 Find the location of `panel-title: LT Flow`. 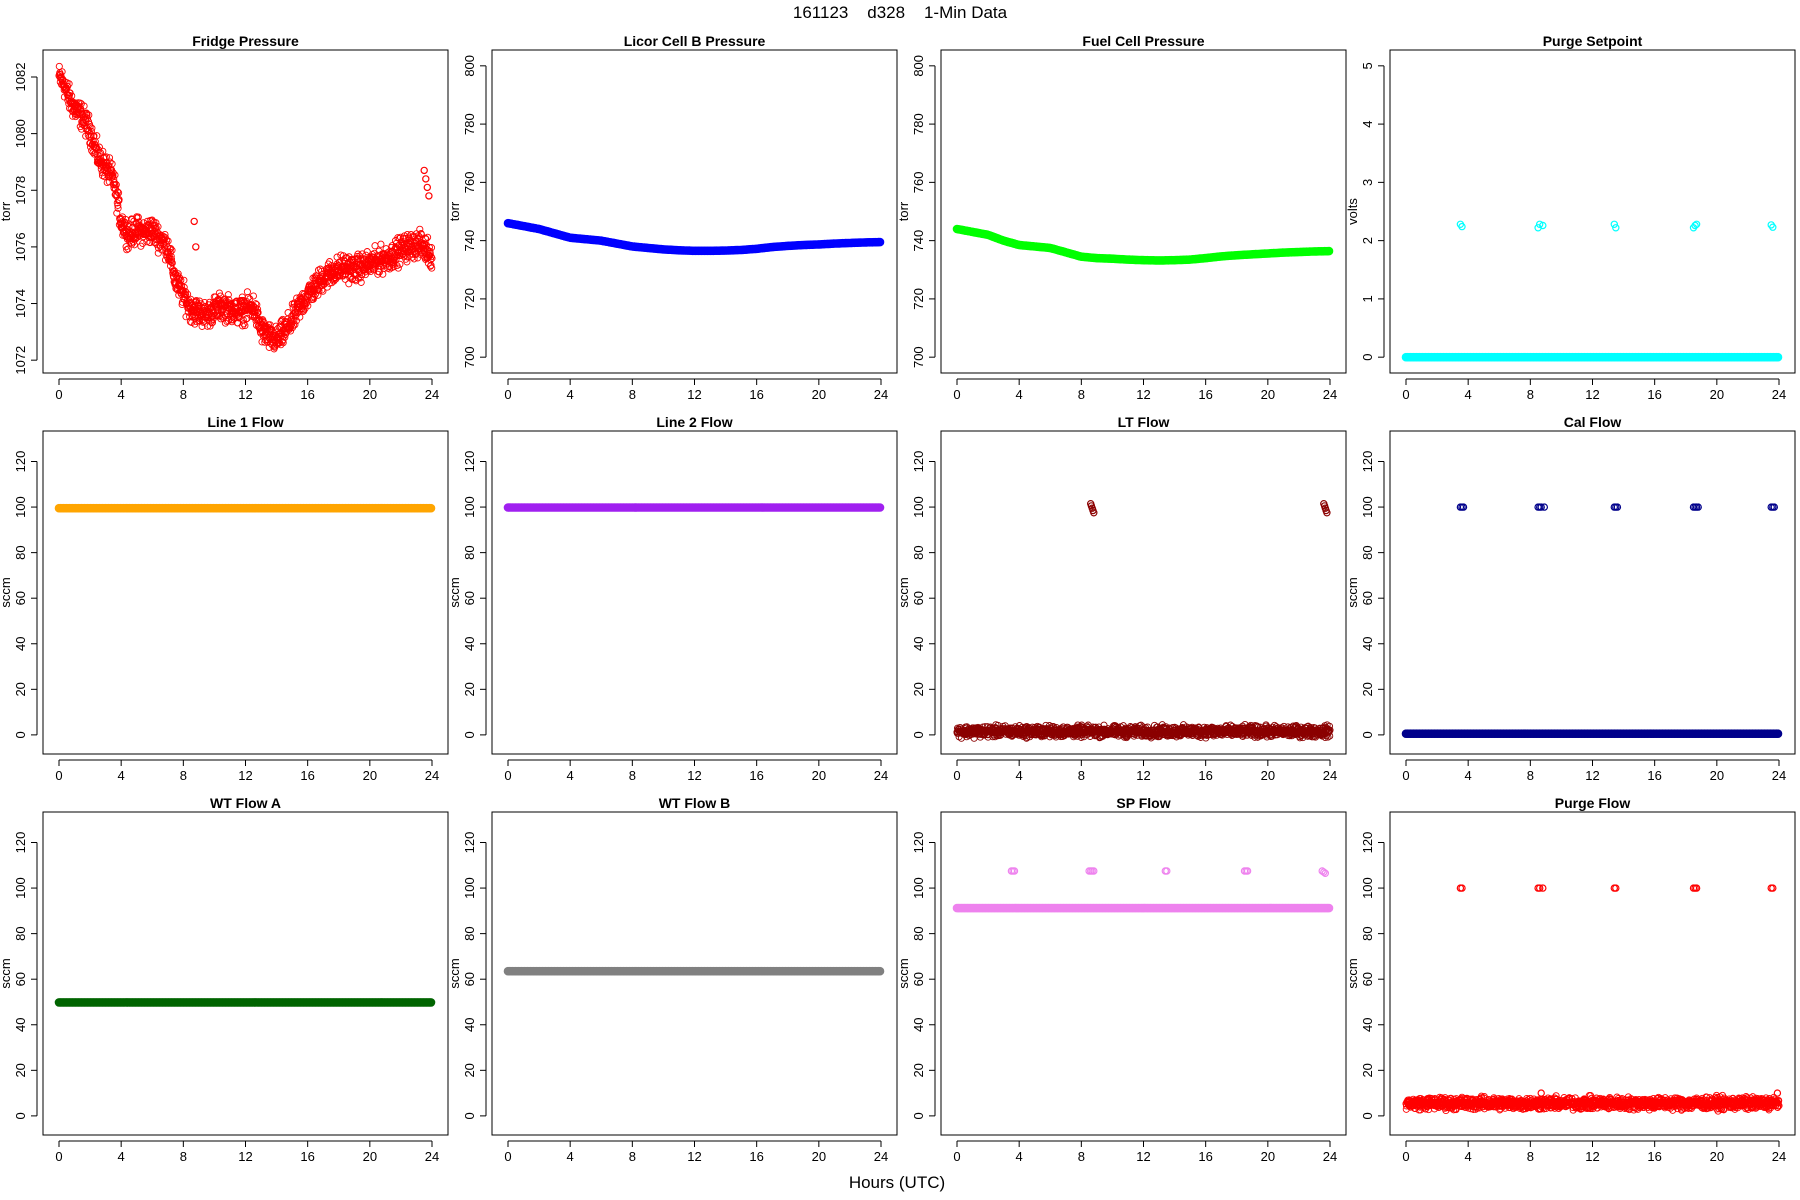

panel-title: LT Flow is located at coordinates (1144, 422).